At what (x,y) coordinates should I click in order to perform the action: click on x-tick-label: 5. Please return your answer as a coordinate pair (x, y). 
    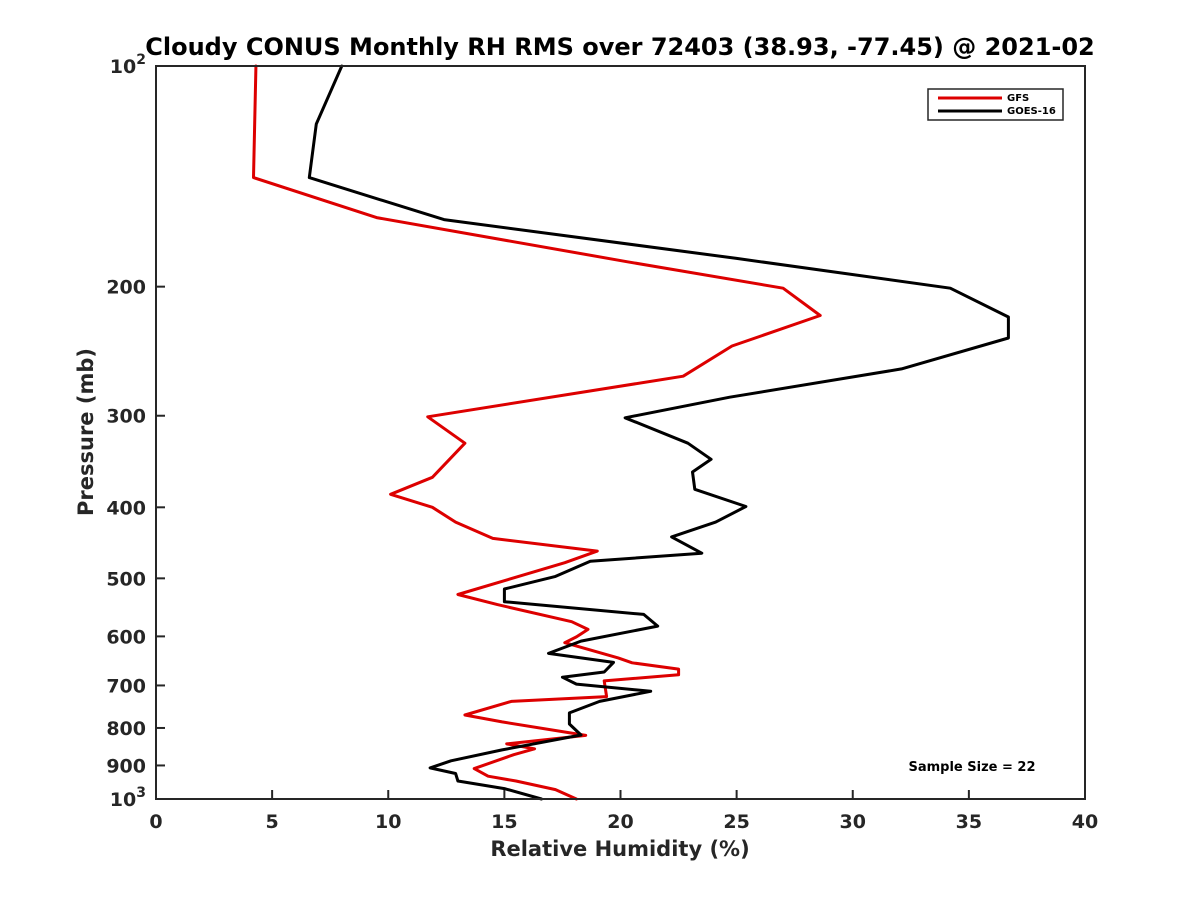
    Looking at the image, I should click on (272, 822).